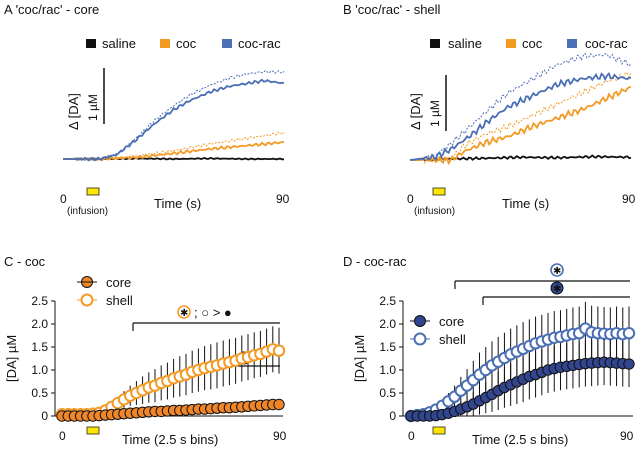  I want to click on sig-d-shell-star-icon: ✱, so click(557, 271).